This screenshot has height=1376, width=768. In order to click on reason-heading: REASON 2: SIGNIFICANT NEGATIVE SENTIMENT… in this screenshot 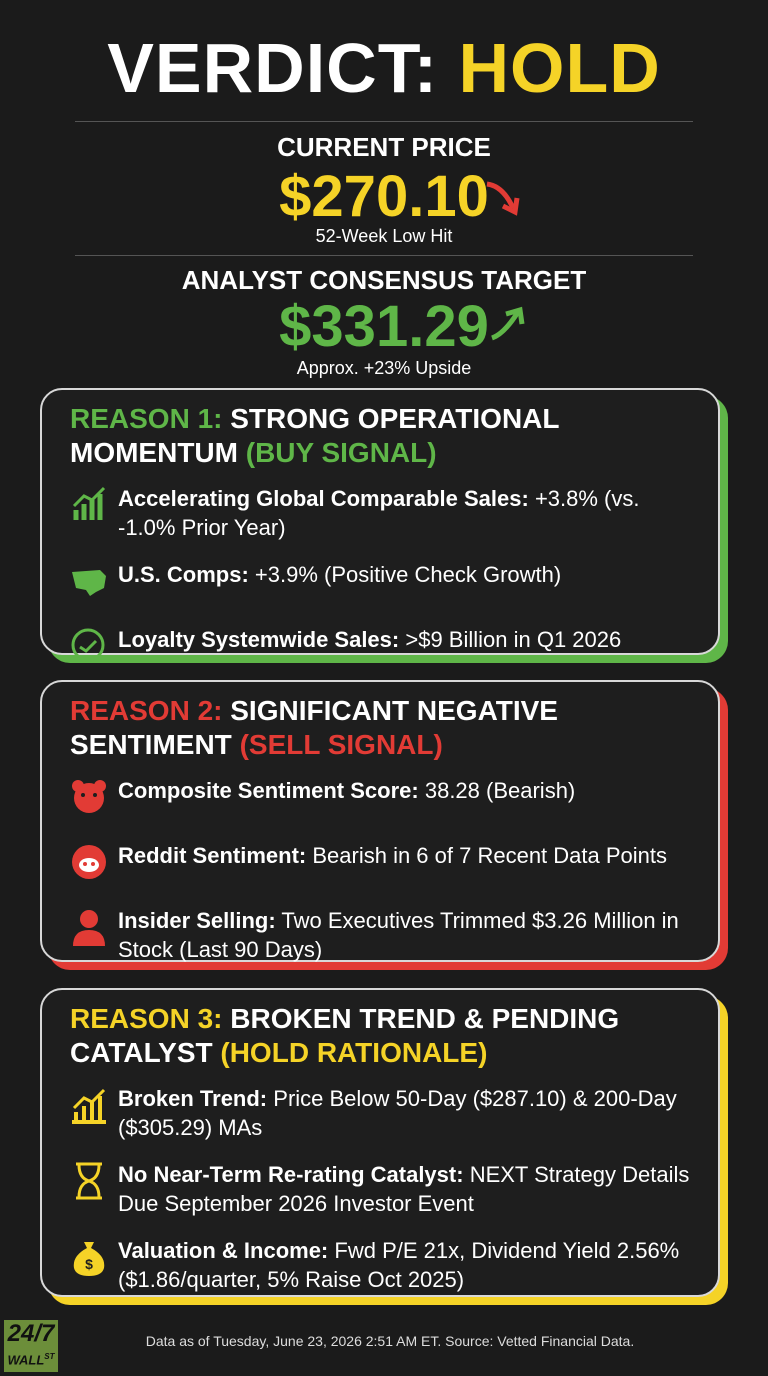, I will do `click(384, 728)`.